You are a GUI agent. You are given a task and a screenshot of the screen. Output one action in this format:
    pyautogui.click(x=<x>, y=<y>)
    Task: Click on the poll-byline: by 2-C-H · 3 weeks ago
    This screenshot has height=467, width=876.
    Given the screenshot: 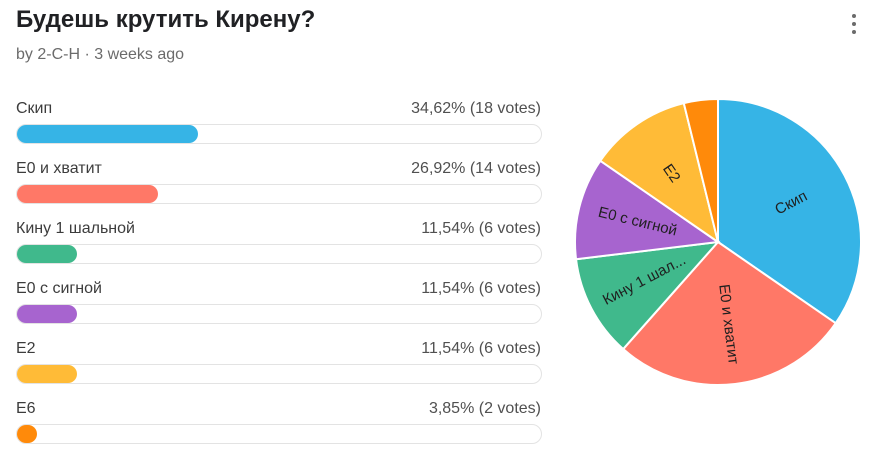 What is the action you would take?
    pyautogui.click(x=100, y=54)
    